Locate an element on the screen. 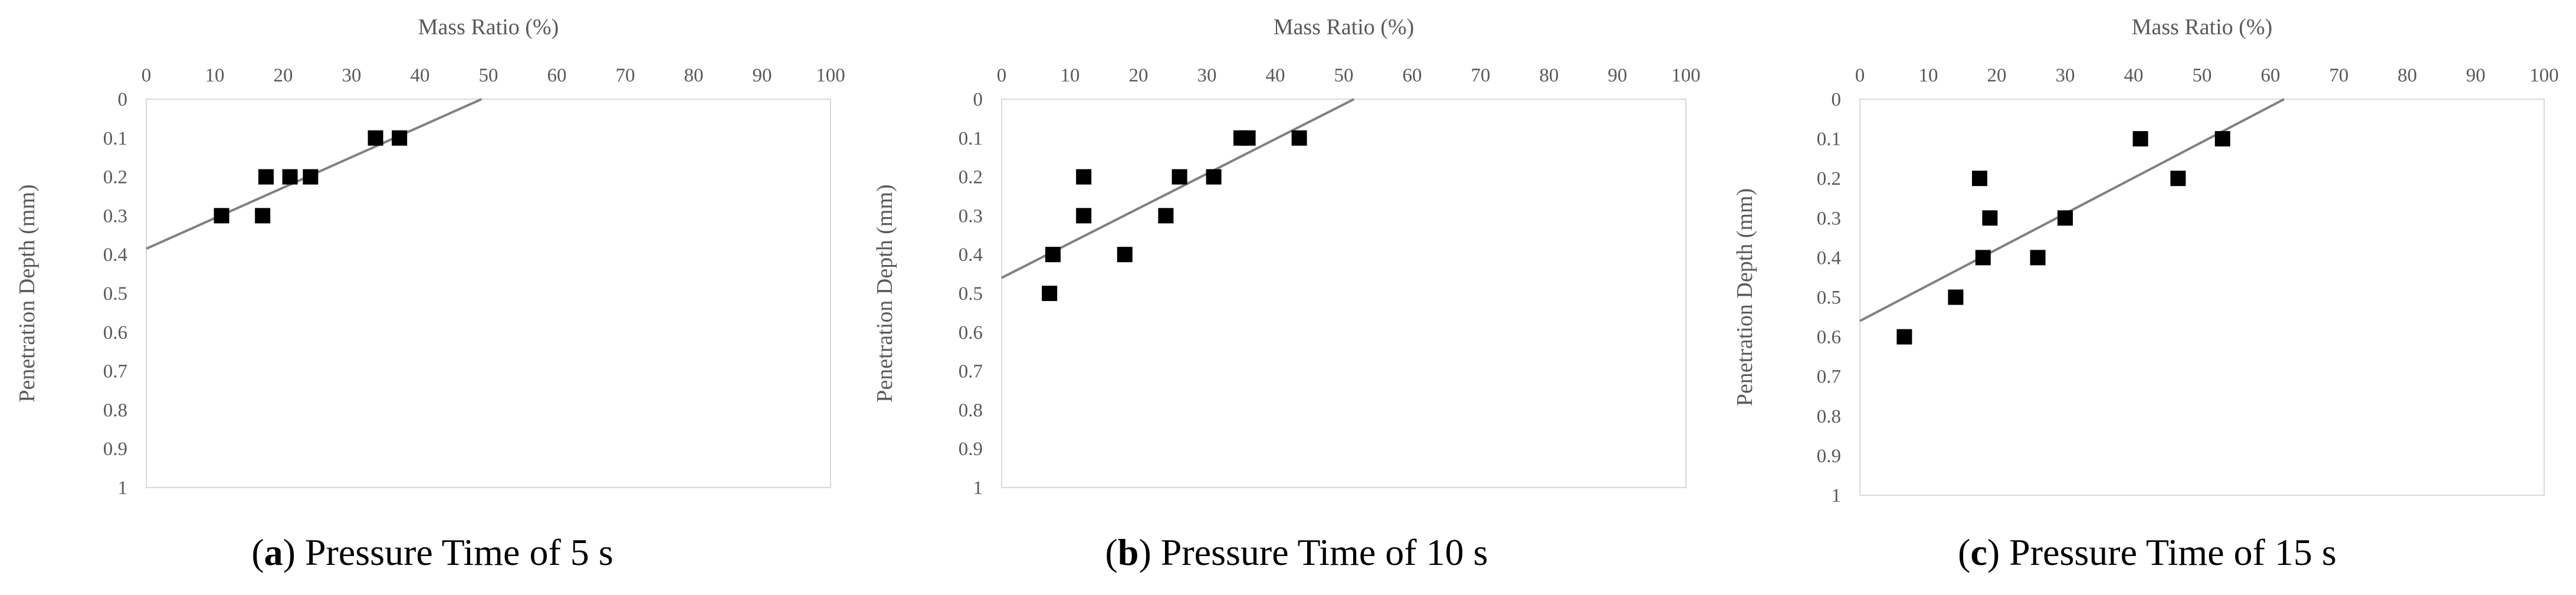  trendline is located at coordinates (2072, 210).